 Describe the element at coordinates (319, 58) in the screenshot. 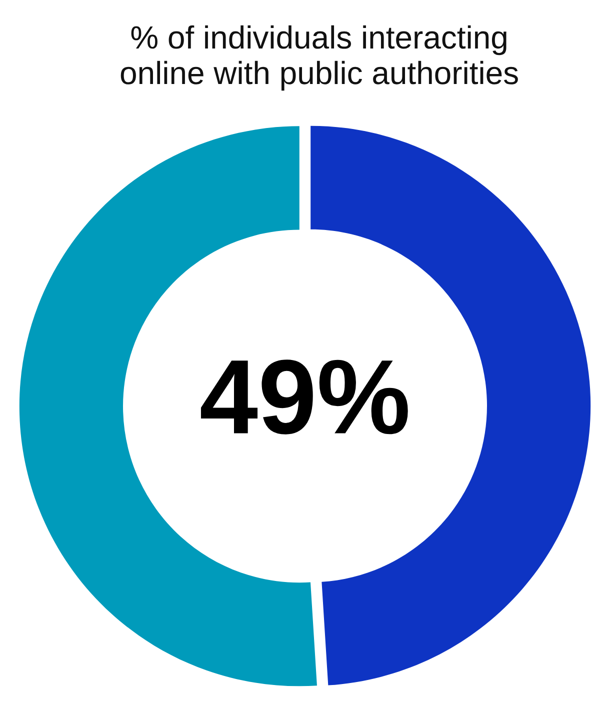

I see `chart-title: % of individuals interacting online with public authorities` at that location.